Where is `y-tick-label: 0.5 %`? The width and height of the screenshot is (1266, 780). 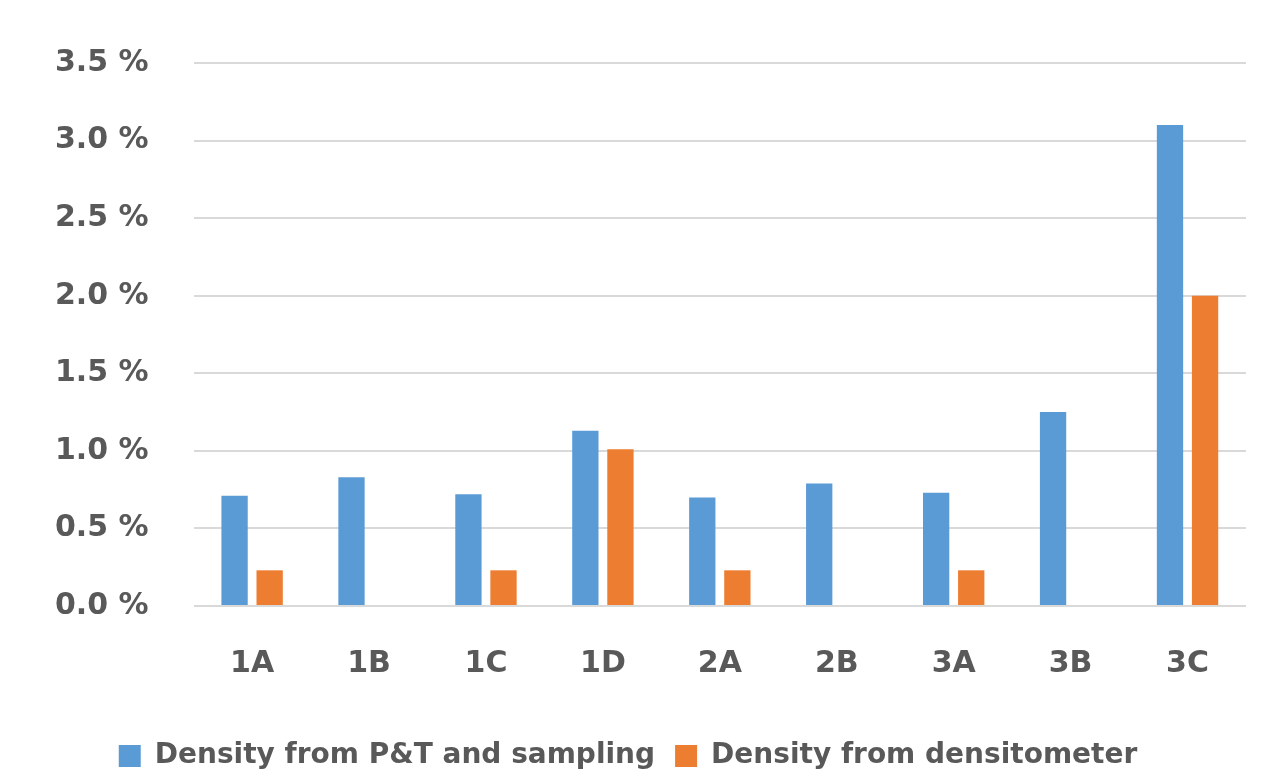
y-tick-label: 0.5 % is located at coordinates (101, 526).